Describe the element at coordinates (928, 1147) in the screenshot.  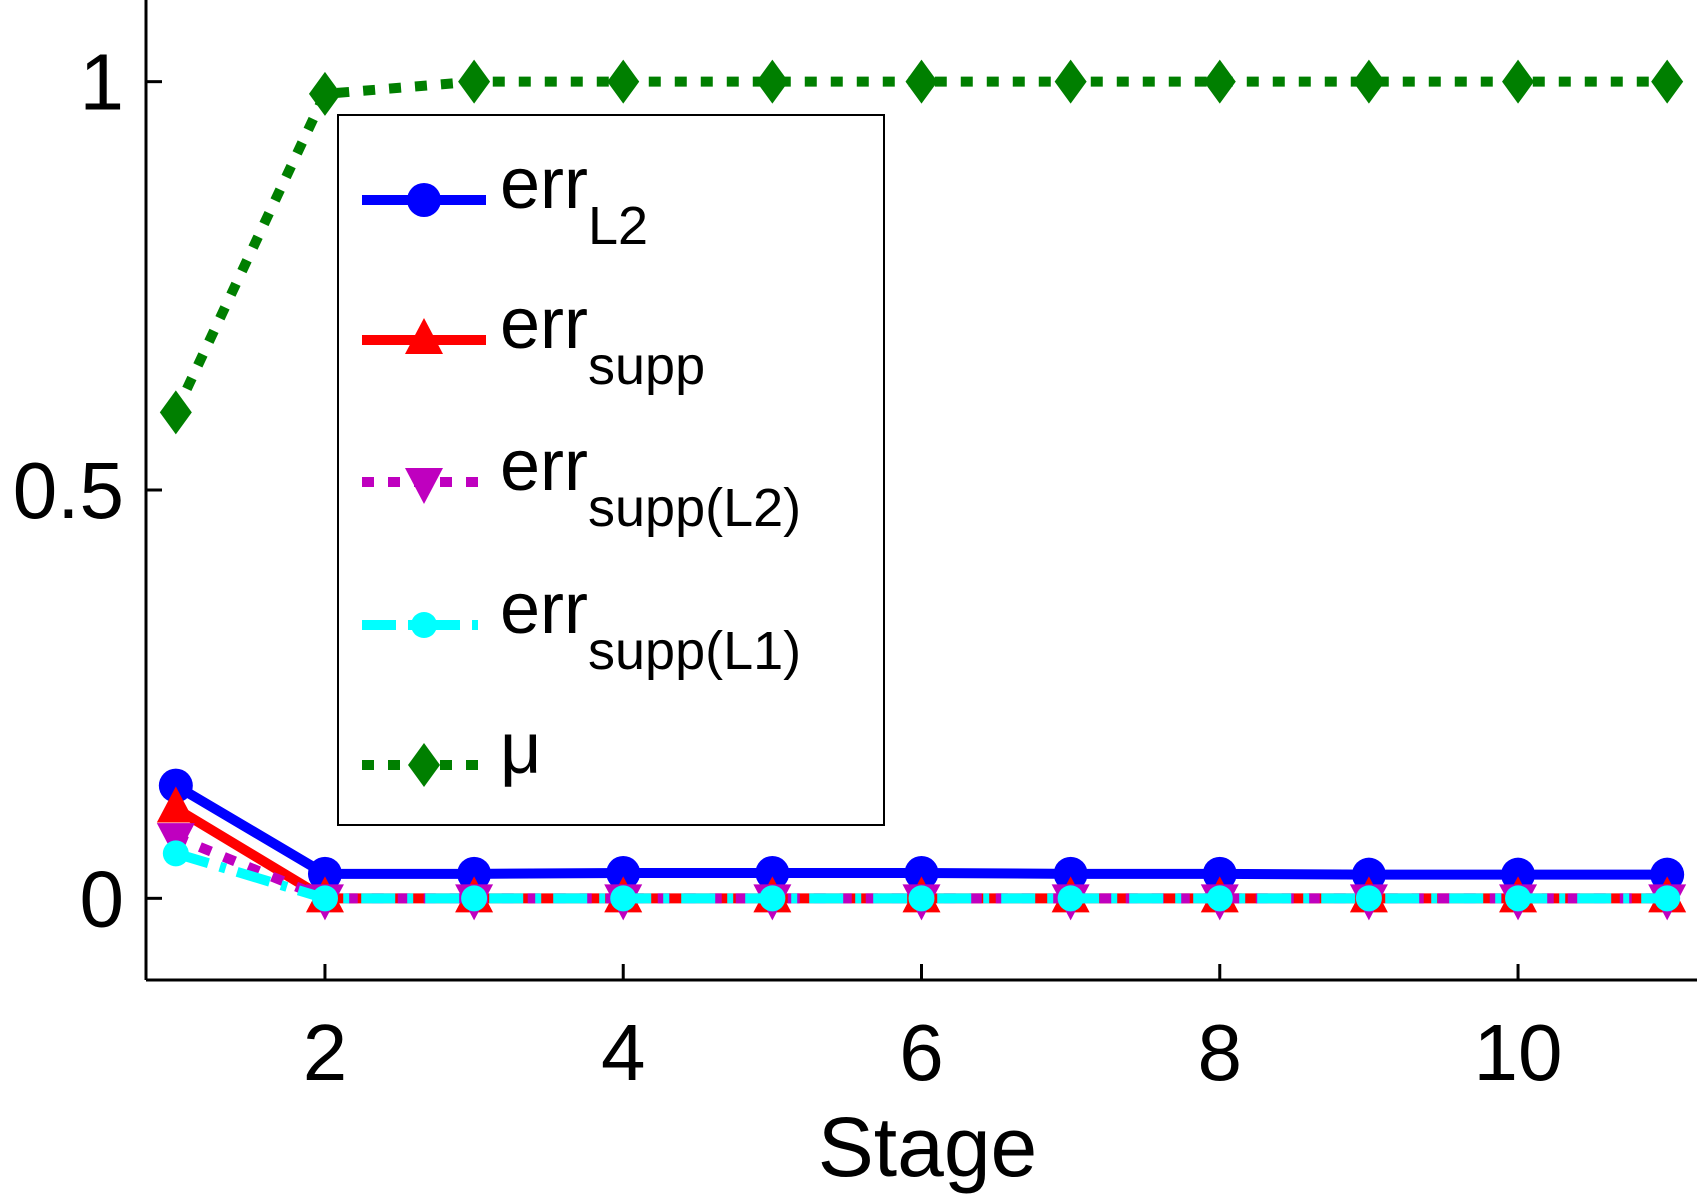
I see `x-axis-title: Stage` at that location.